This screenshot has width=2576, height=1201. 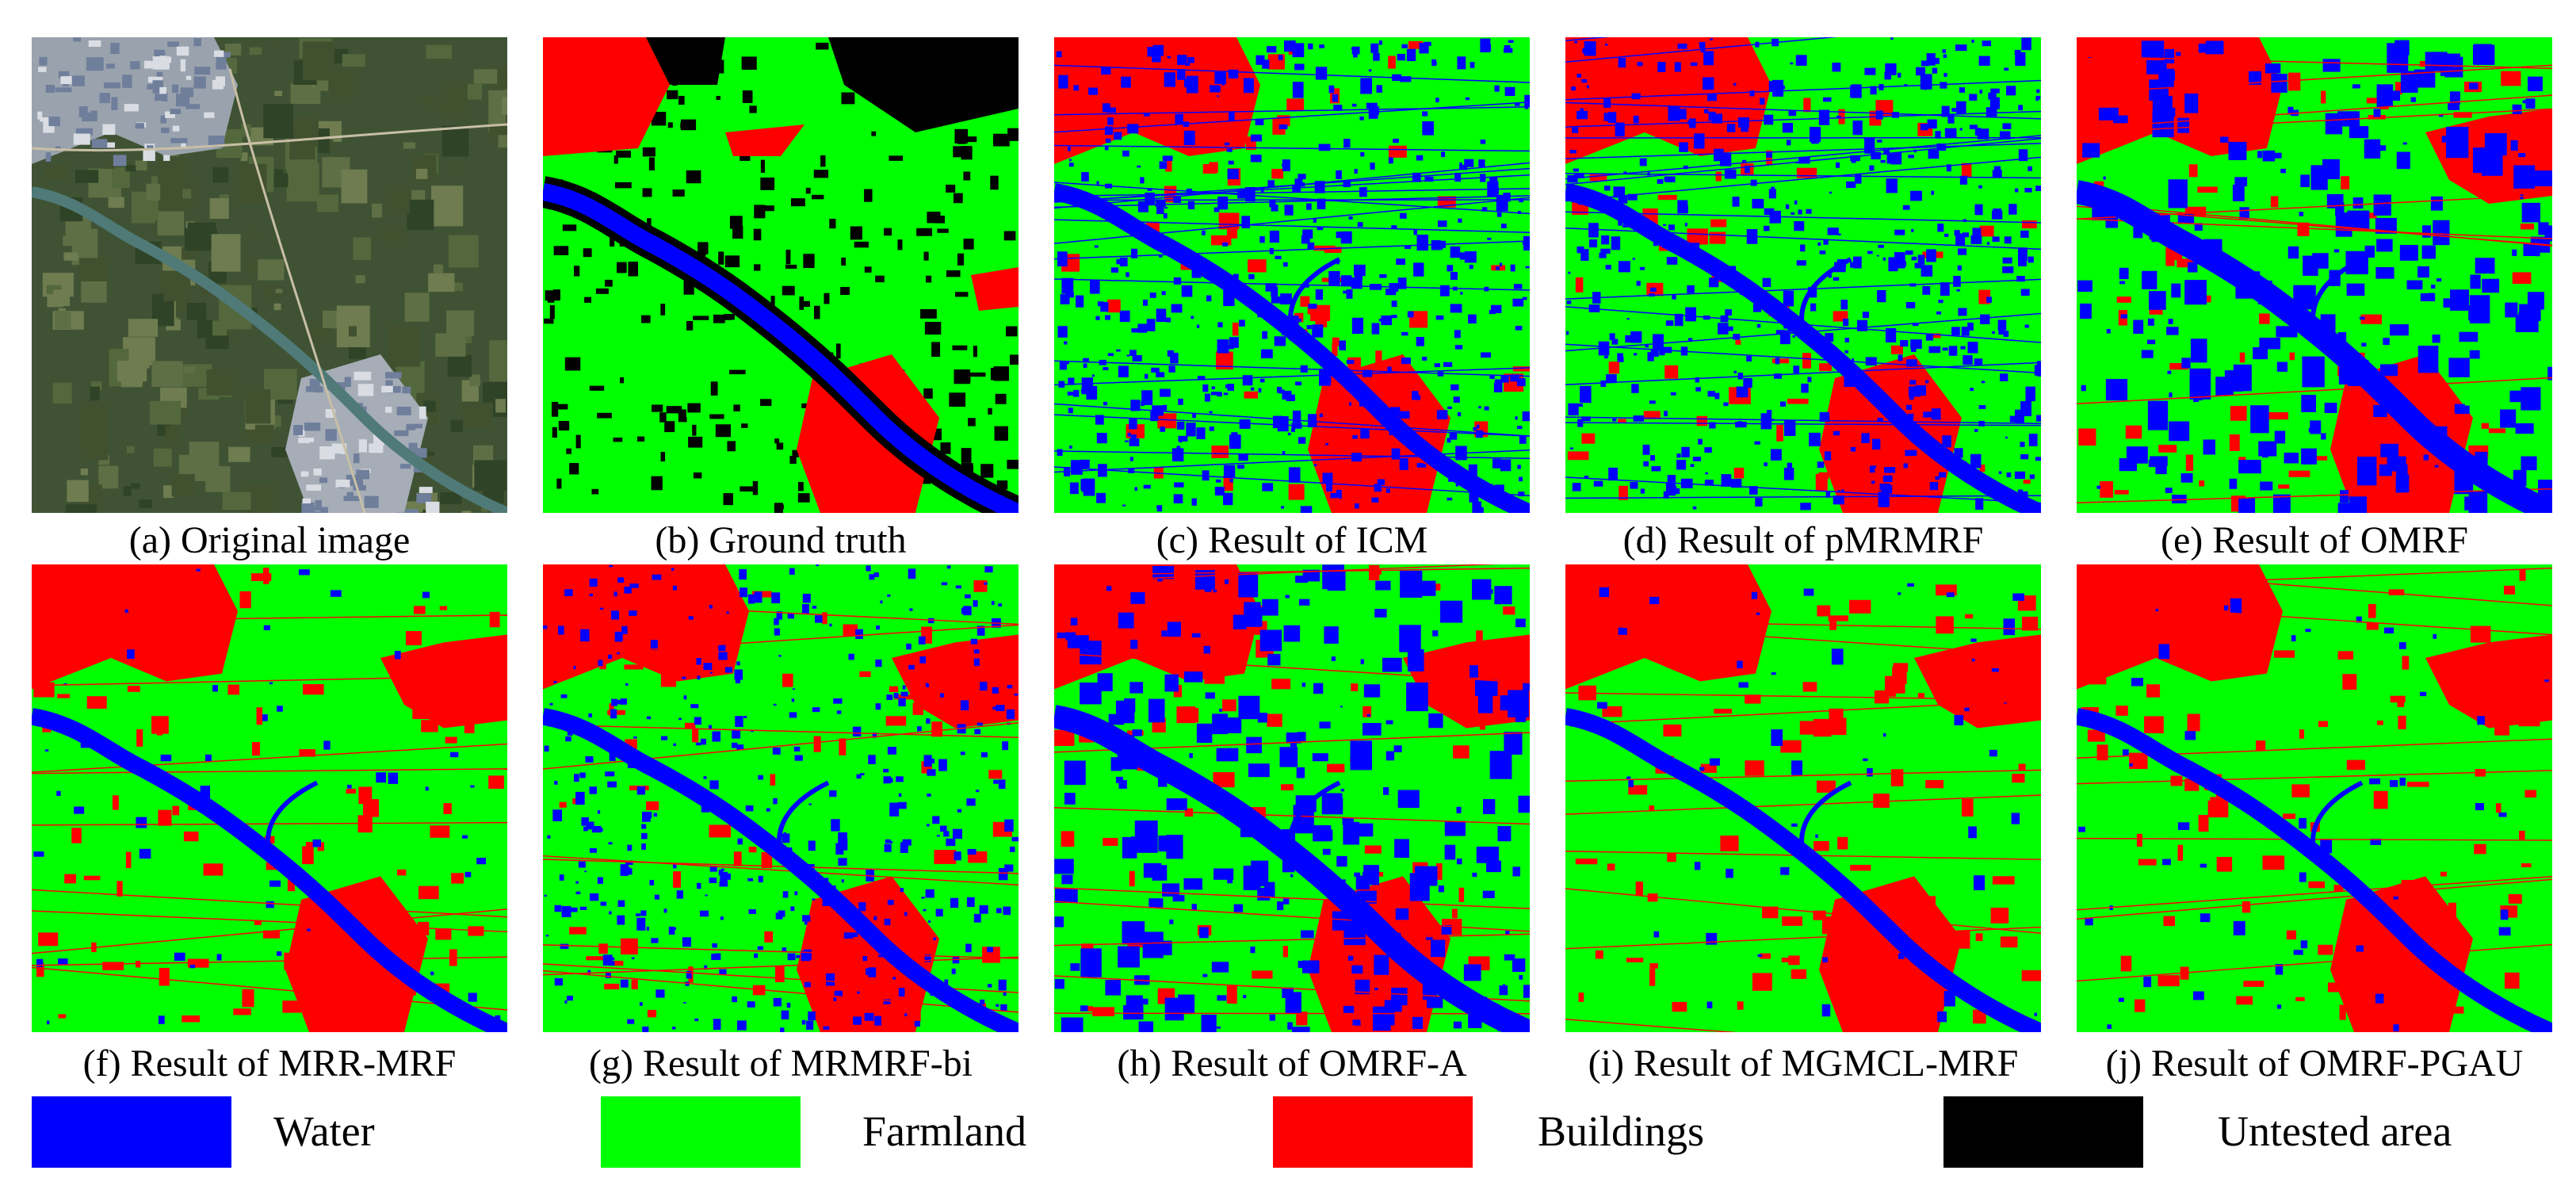 What do you see at coordinates (131, 1132) in the screenshot?
I see `legend-swatch-water` at bounding box center [131, 1132].